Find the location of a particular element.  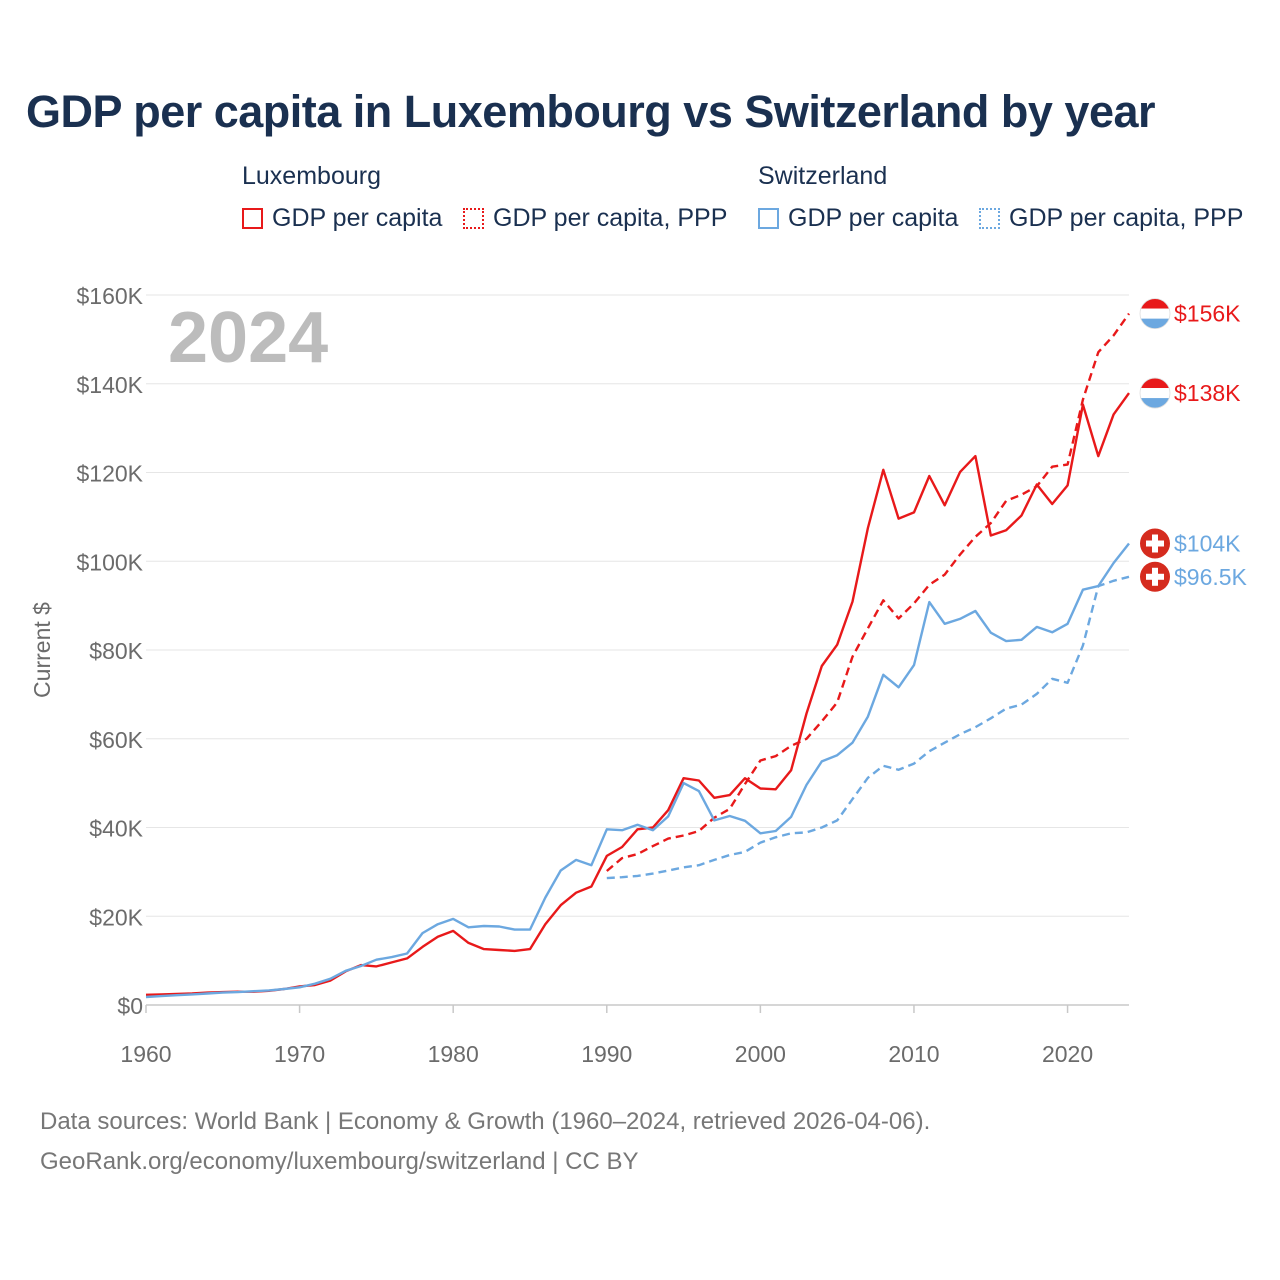

x-tick-label: 1970 is located at coordinates (299, 1054).